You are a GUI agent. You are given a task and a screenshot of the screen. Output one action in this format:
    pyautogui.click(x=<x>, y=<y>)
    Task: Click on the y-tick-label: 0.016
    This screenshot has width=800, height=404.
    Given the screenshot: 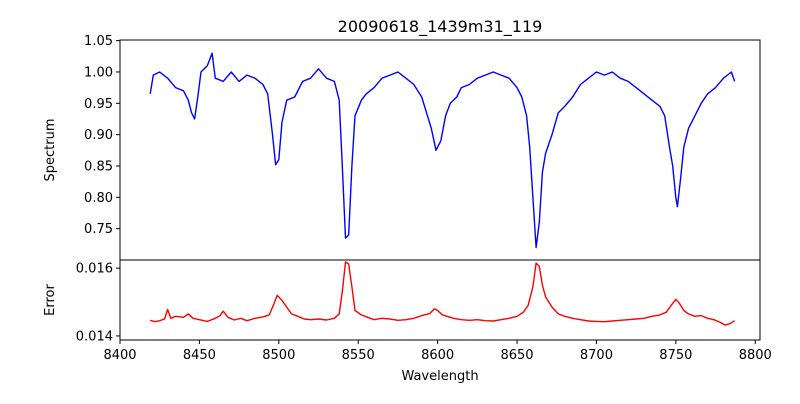 What is the action you would take?
    pyautogui.click(x=94, y=269)
    